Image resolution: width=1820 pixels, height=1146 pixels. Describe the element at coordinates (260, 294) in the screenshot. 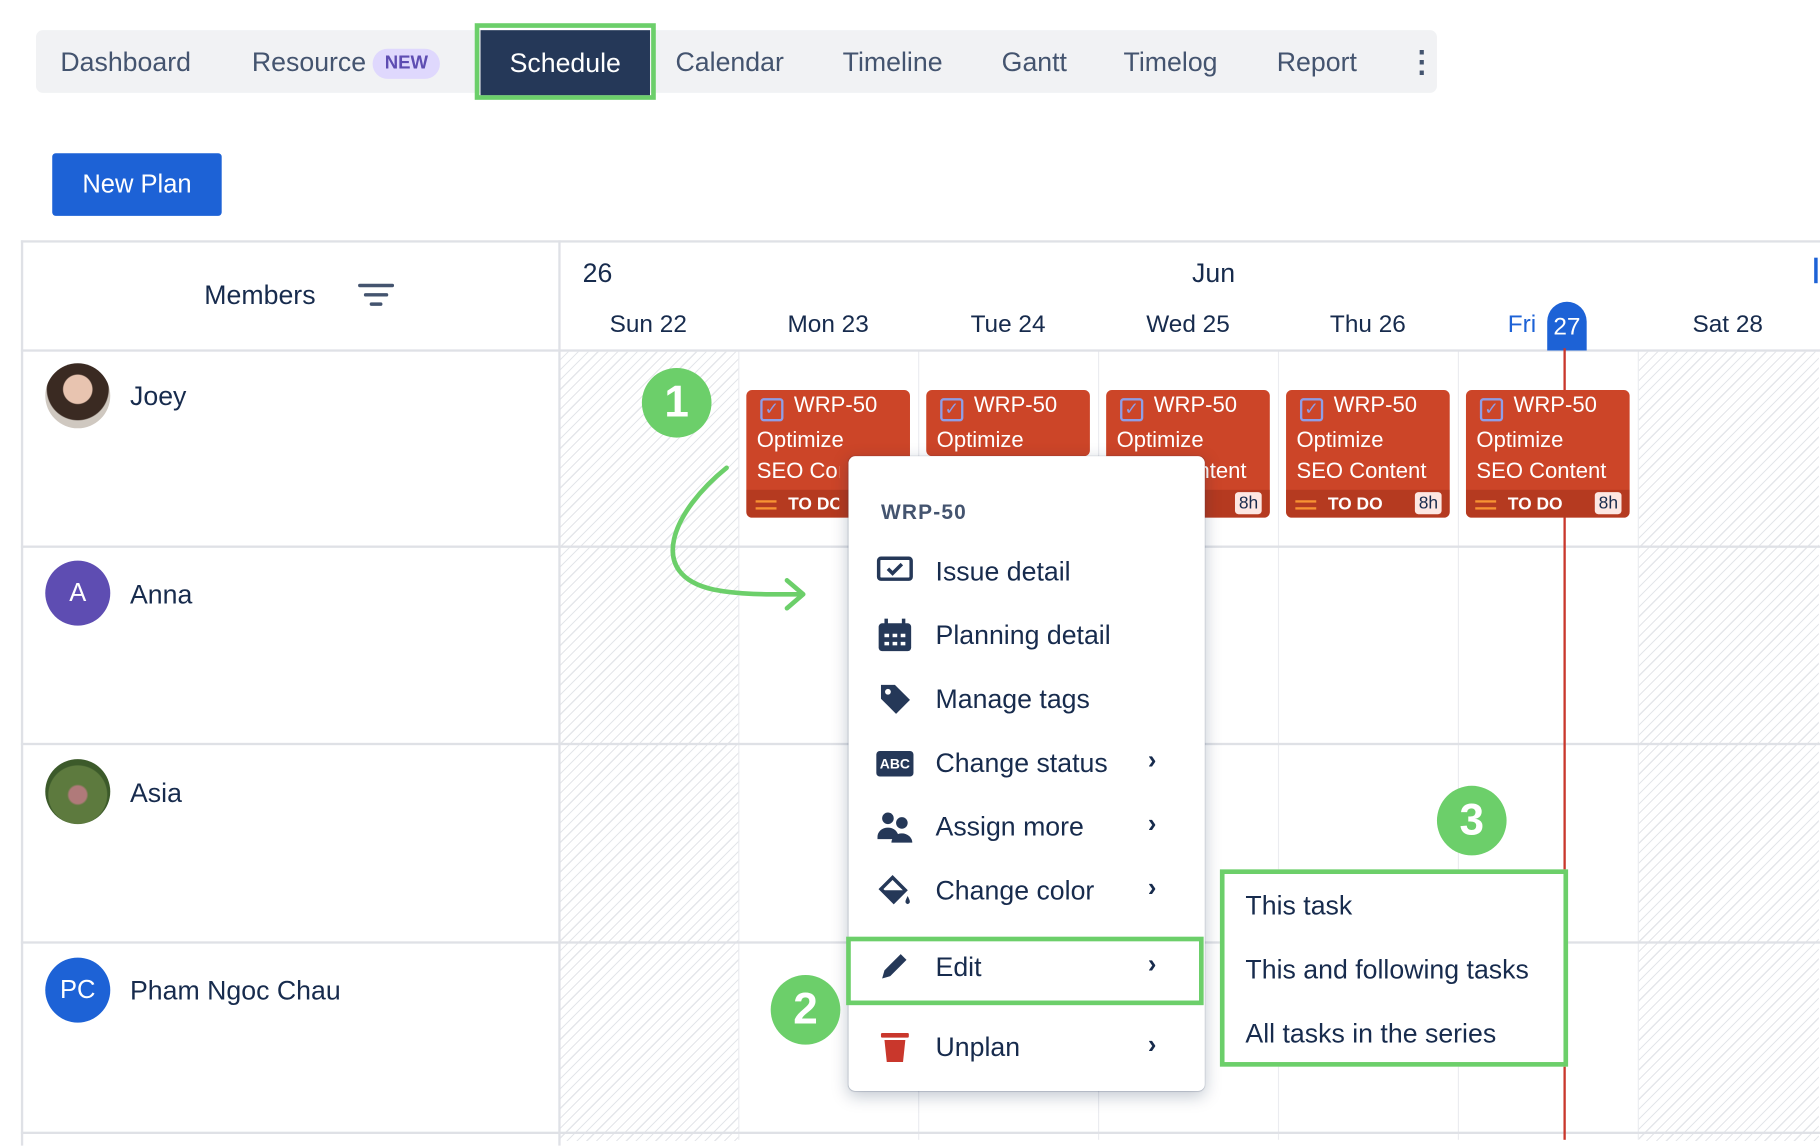

I see `members-header: Members` at that location.